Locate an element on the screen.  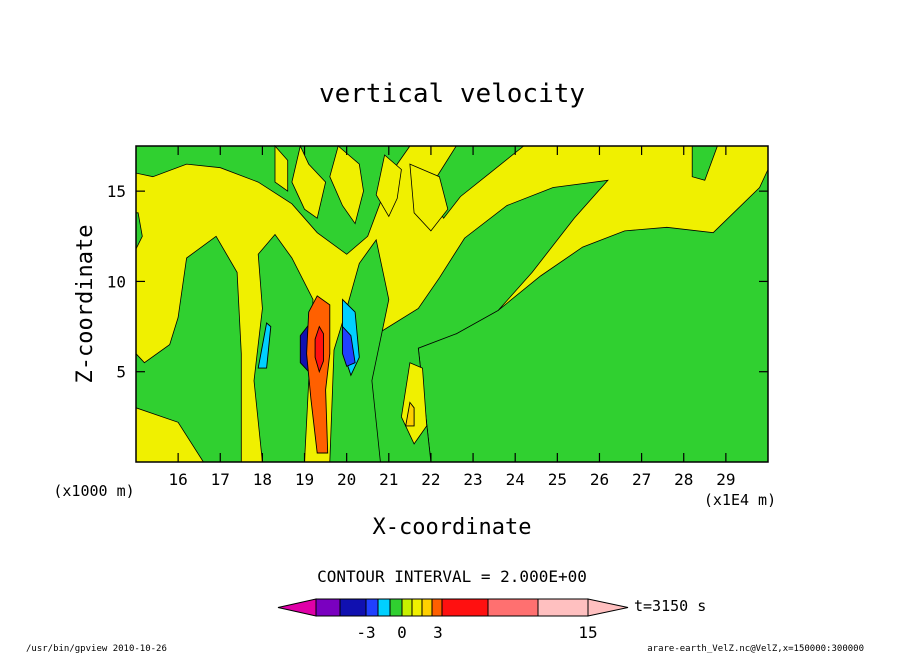
x-tick-label: 23 is located at coordinates (472, 479).